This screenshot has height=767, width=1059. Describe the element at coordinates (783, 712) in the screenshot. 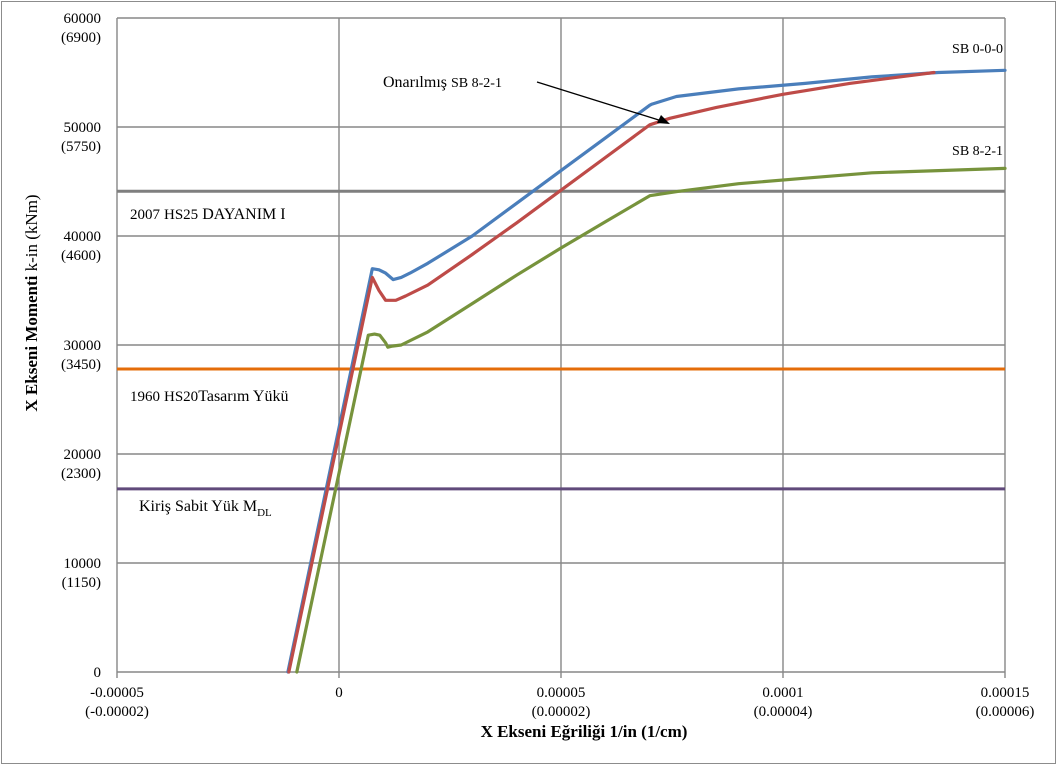

I see `x-tick-sublabel: (0.00004)` at that location.